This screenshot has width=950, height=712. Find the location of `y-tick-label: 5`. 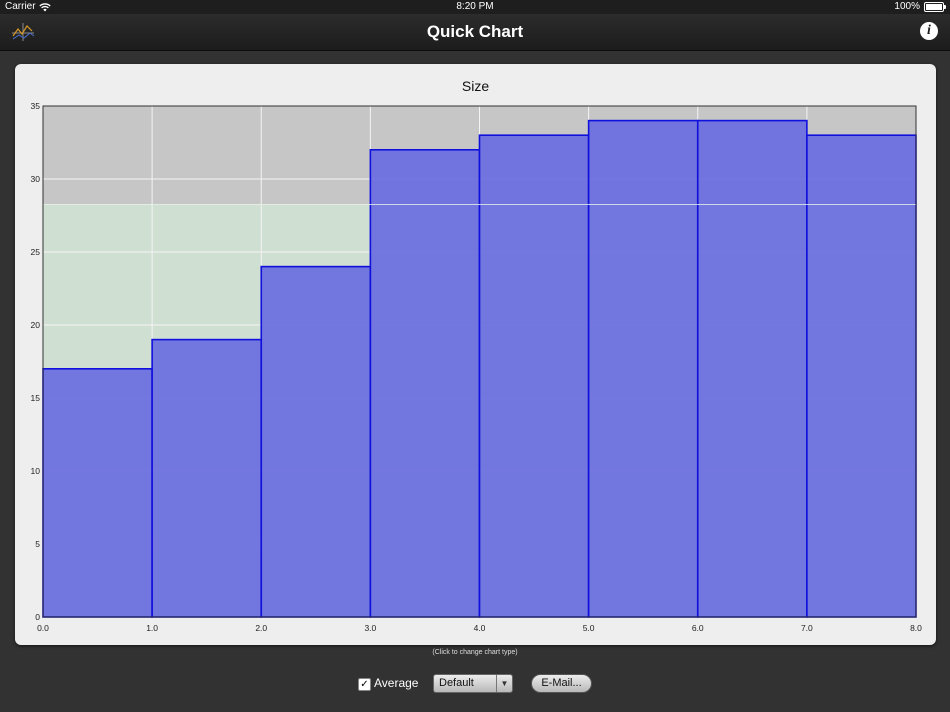

y-tick-label: 5 is located at coordinates (37, 544).